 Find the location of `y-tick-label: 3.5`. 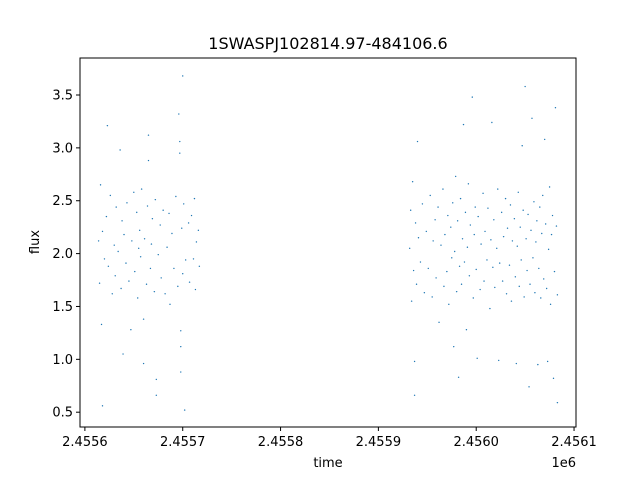

y-tick-label: 3.5 is located at coordinates (62, 96).